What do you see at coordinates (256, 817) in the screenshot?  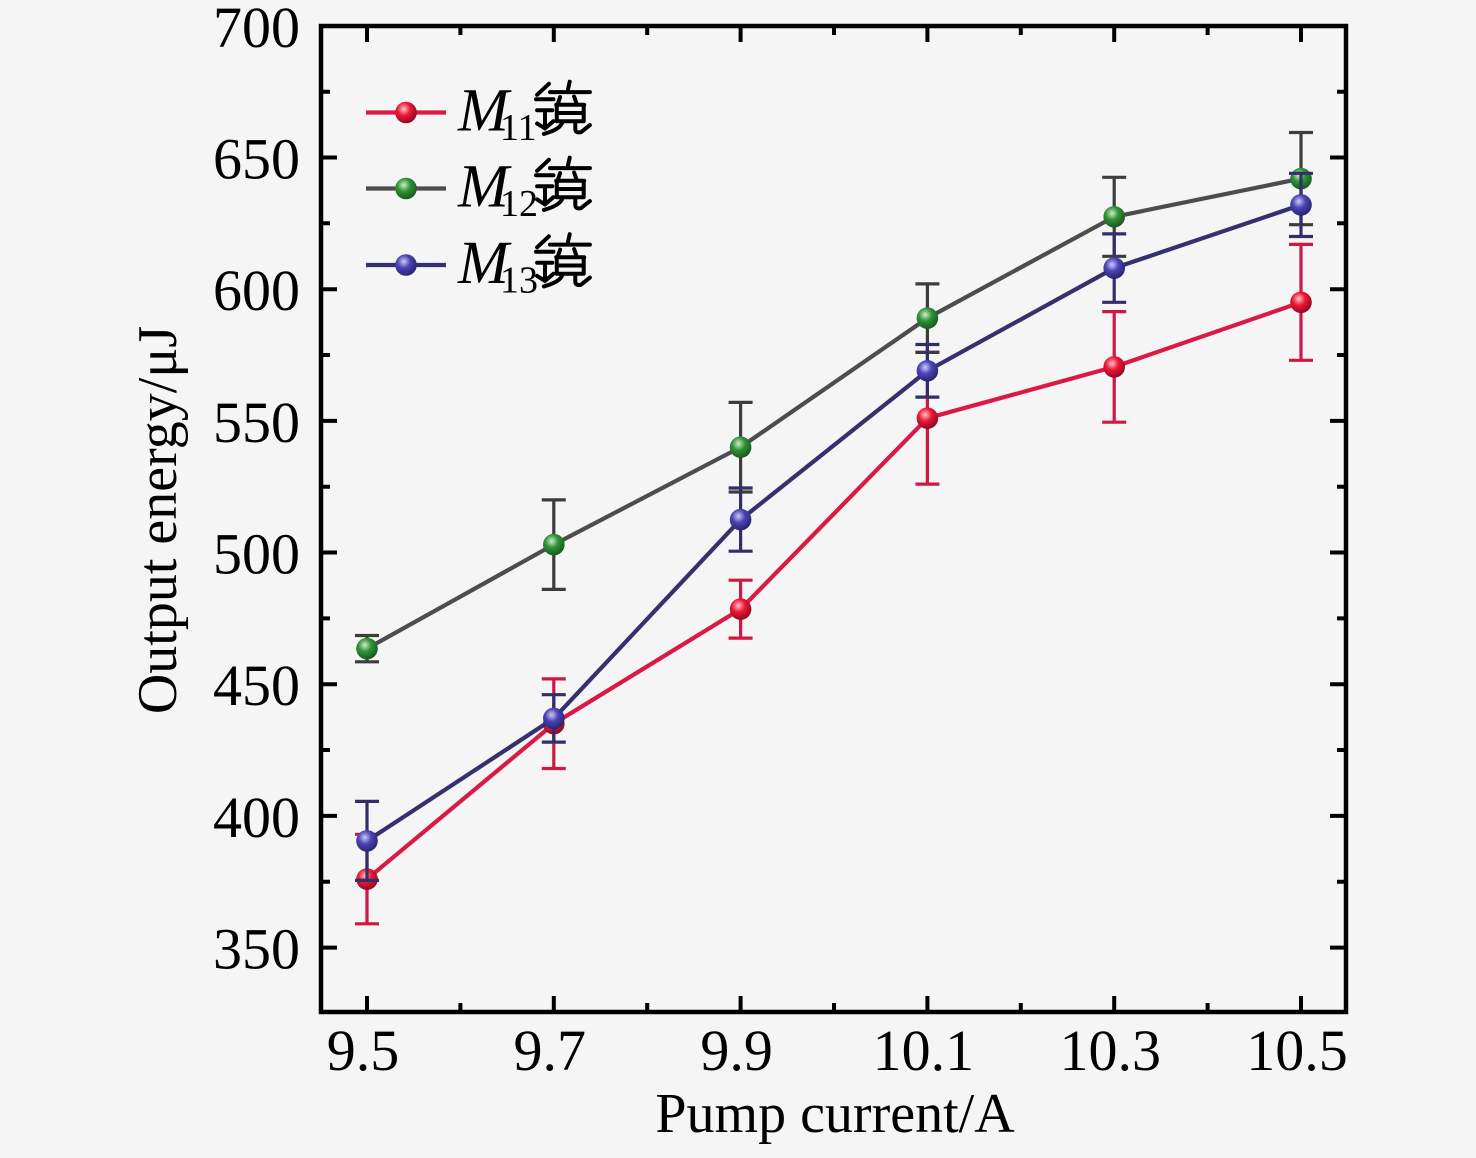 I see `svg-text: 400` at bounding box center [256, 817].